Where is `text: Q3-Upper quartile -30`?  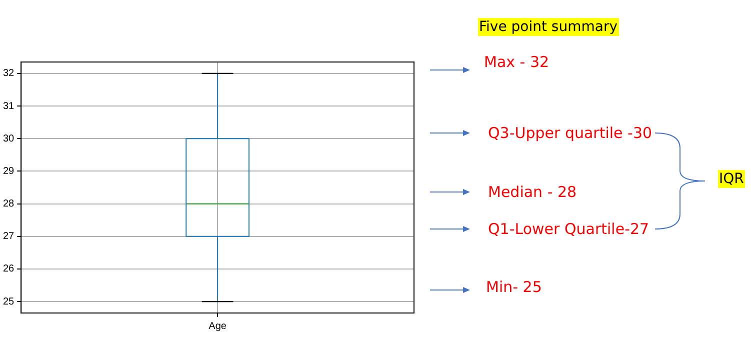
text: Q3-Upper quartile -30 is located at coordinates (570, 133).